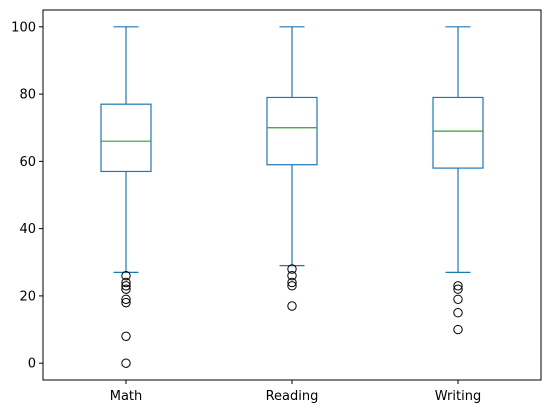 This screenshot has width=552, height=413. I want to click on x-tick-label-reading: Reading, so click(292, 396).